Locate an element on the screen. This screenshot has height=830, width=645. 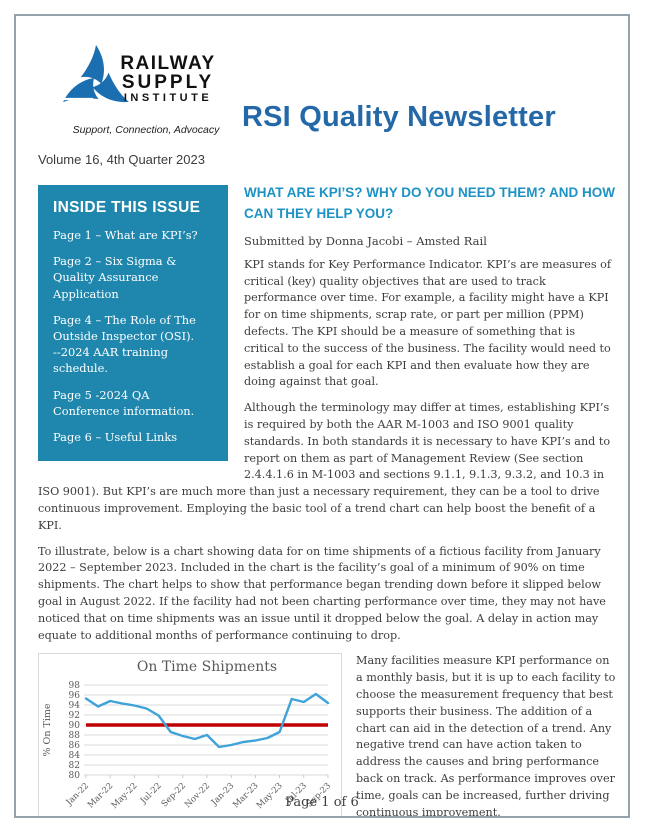
svg-text: 86 is located at coordinates (75, 746).